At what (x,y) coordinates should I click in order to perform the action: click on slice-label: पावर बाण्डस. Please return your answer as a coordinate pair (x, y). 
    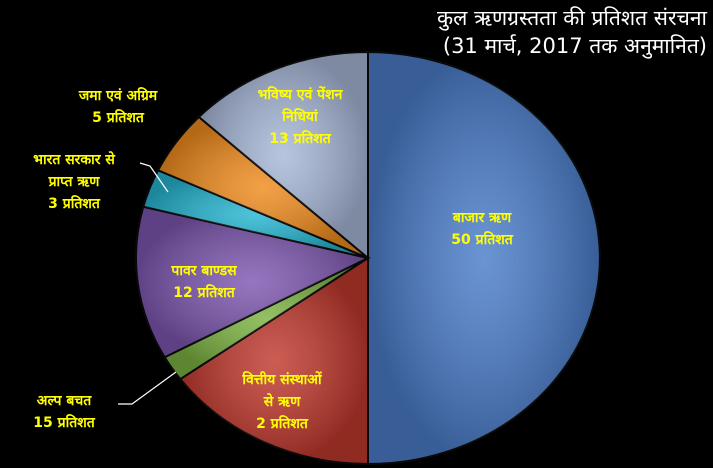
    Looking at the image, I should click on (203, 271).